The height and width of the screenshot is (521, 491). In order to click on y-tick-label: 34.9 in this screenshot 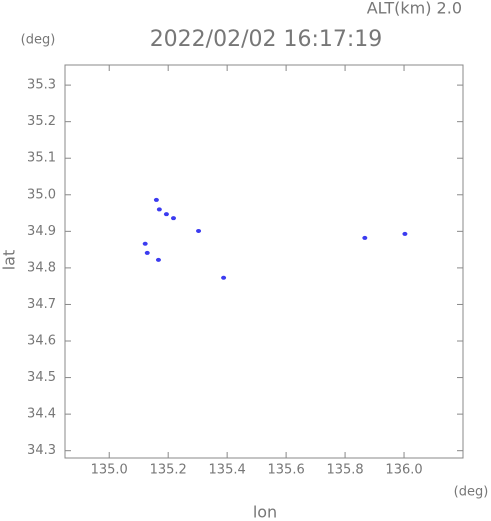, I will do `click(41, 231)`.